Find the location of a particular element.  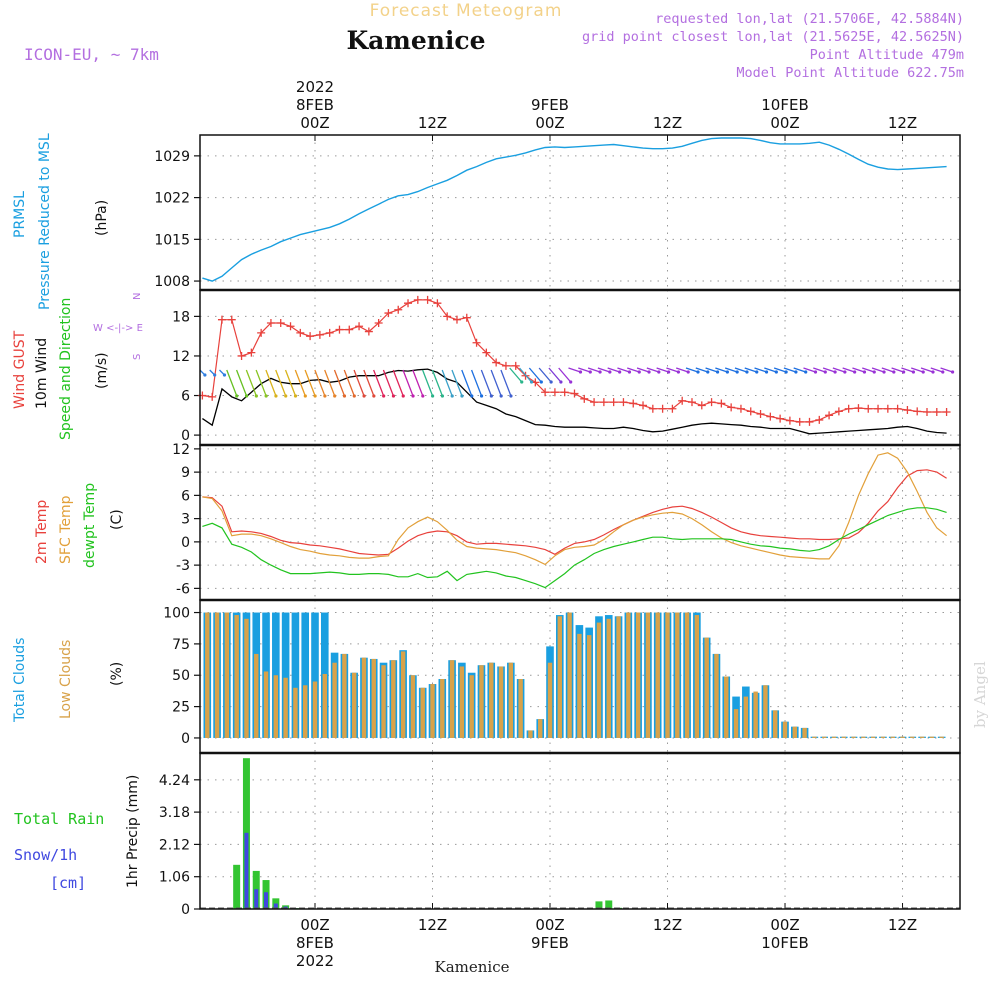

wind-label: 10m Wind is located at coordinates (42, 373).